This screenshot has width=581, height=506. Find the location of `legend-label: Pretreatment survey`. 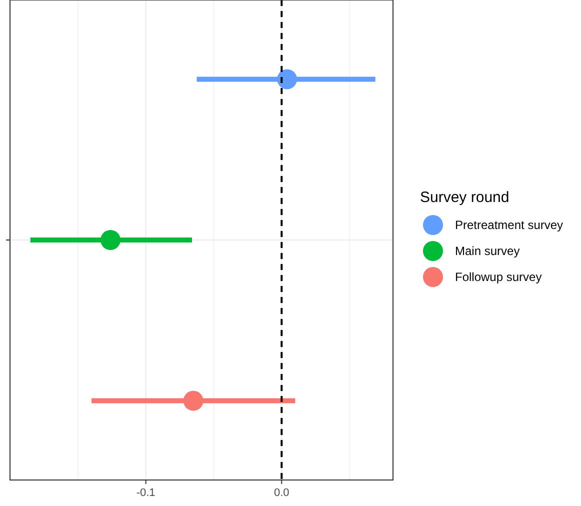

legend-label: Pretreatment survey is located at coordinates (509, 225).